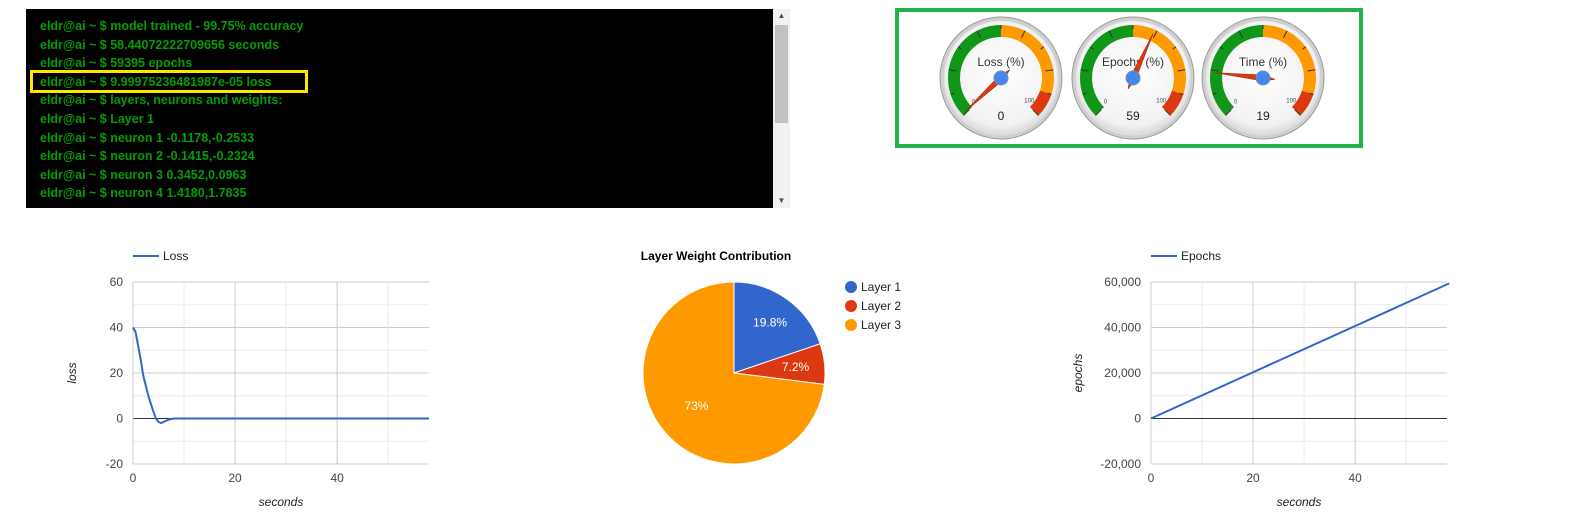  I want to click on y-tick-label: 20,000, so click(1122, 373).